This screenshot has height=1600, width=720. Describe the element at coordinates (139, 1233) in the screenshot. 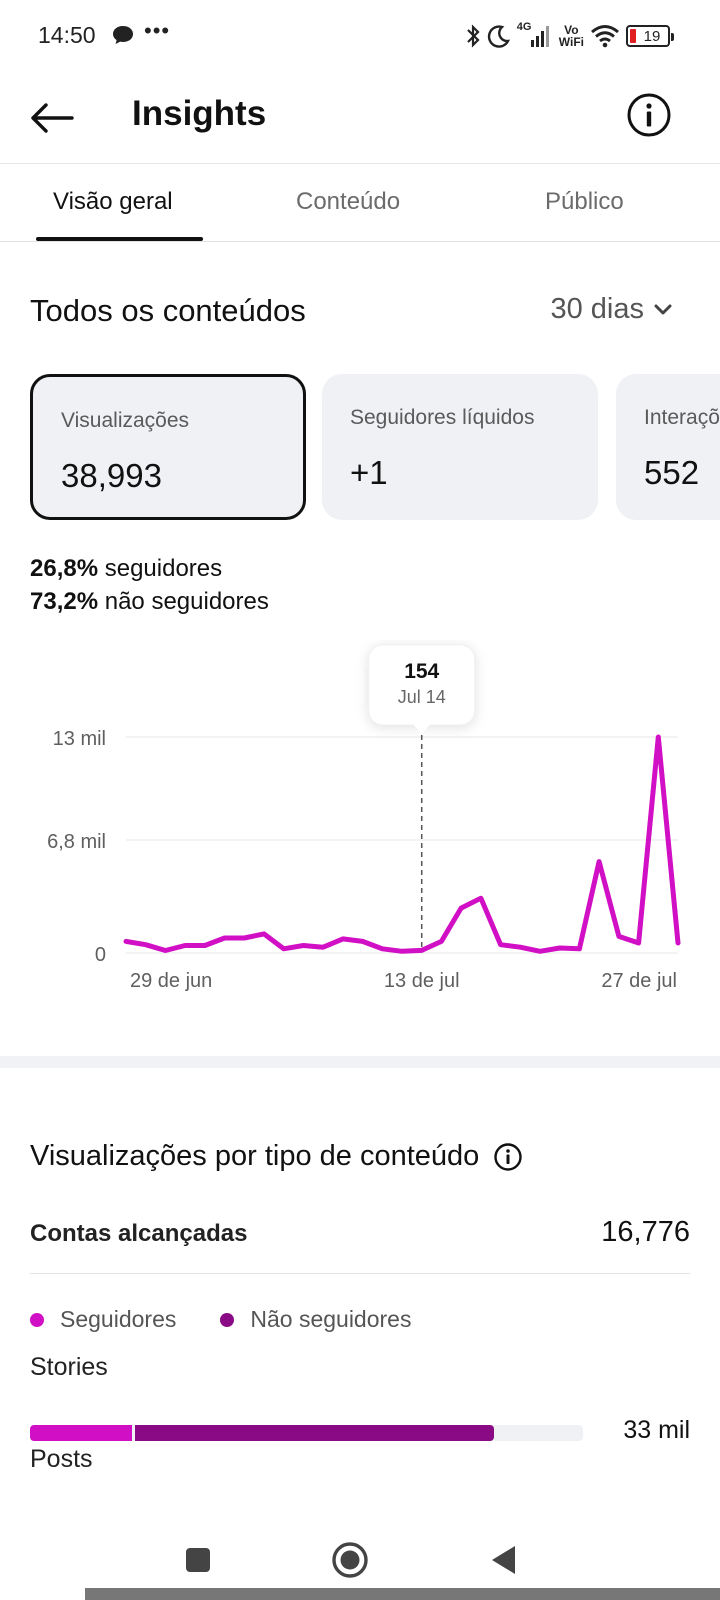

I see `accounts-reached-label: Contas alcançadas` at that location.